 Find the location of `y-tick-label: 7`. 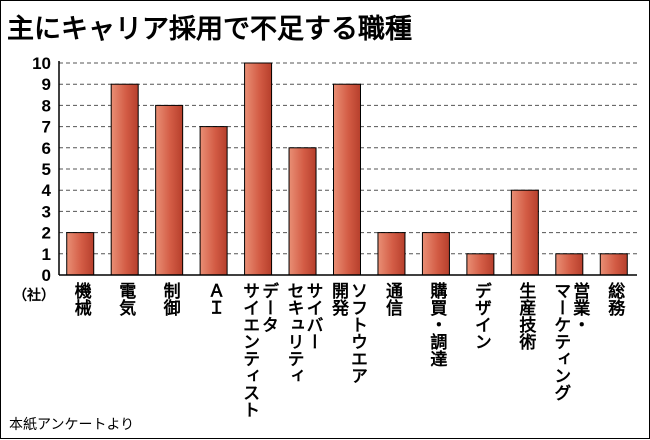

y-tick-label: 7 is located at coordinates (46, 127).